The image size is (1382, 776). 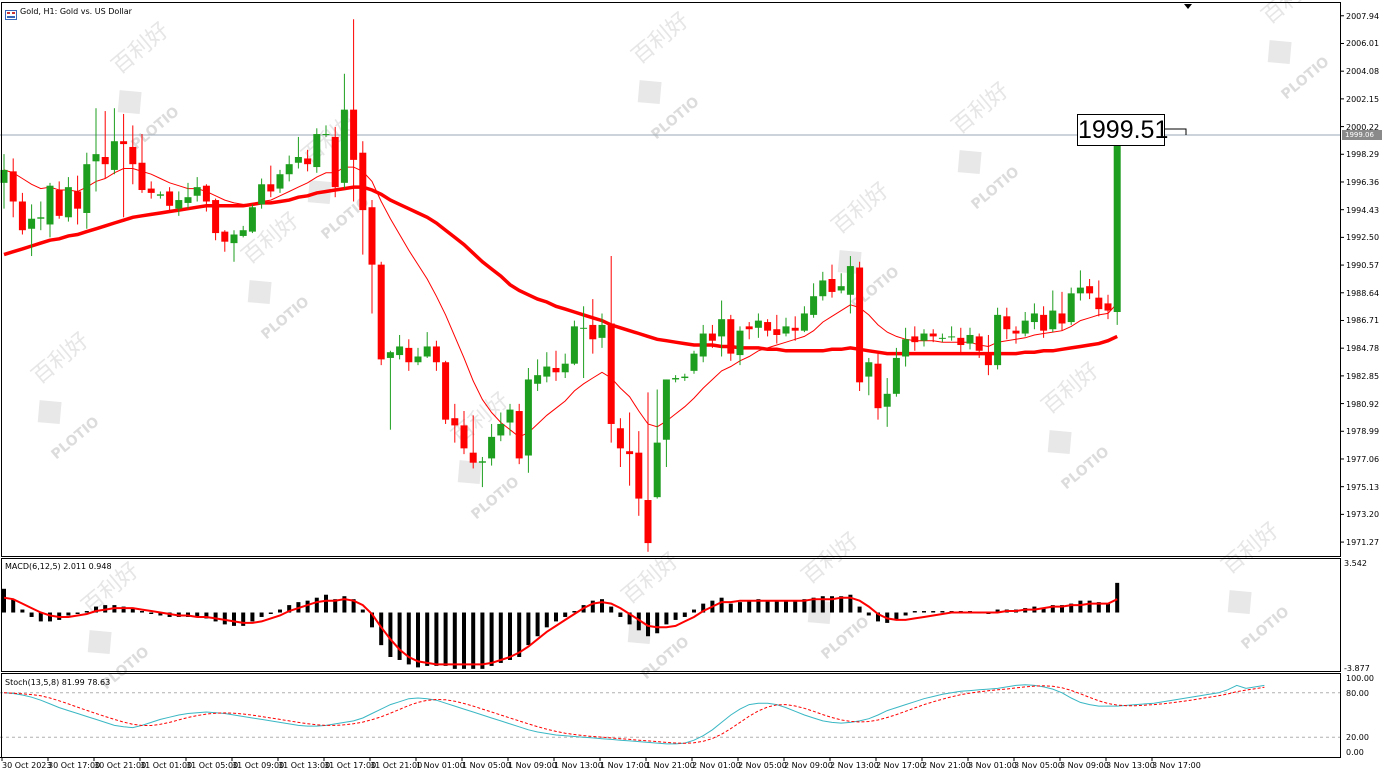 I want to click on price-axis-label: 1971.27, so click(x=1363, y=543).